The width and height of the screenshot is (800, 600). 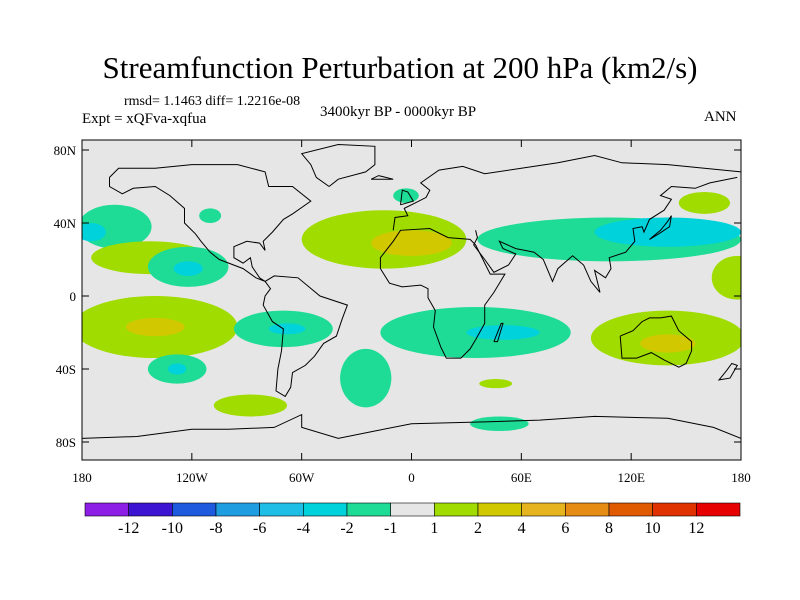 What do you see at coordinates (259, 528) in the screenshot?
I see `colorbar-label: -6` at bounding box center [259, 528].